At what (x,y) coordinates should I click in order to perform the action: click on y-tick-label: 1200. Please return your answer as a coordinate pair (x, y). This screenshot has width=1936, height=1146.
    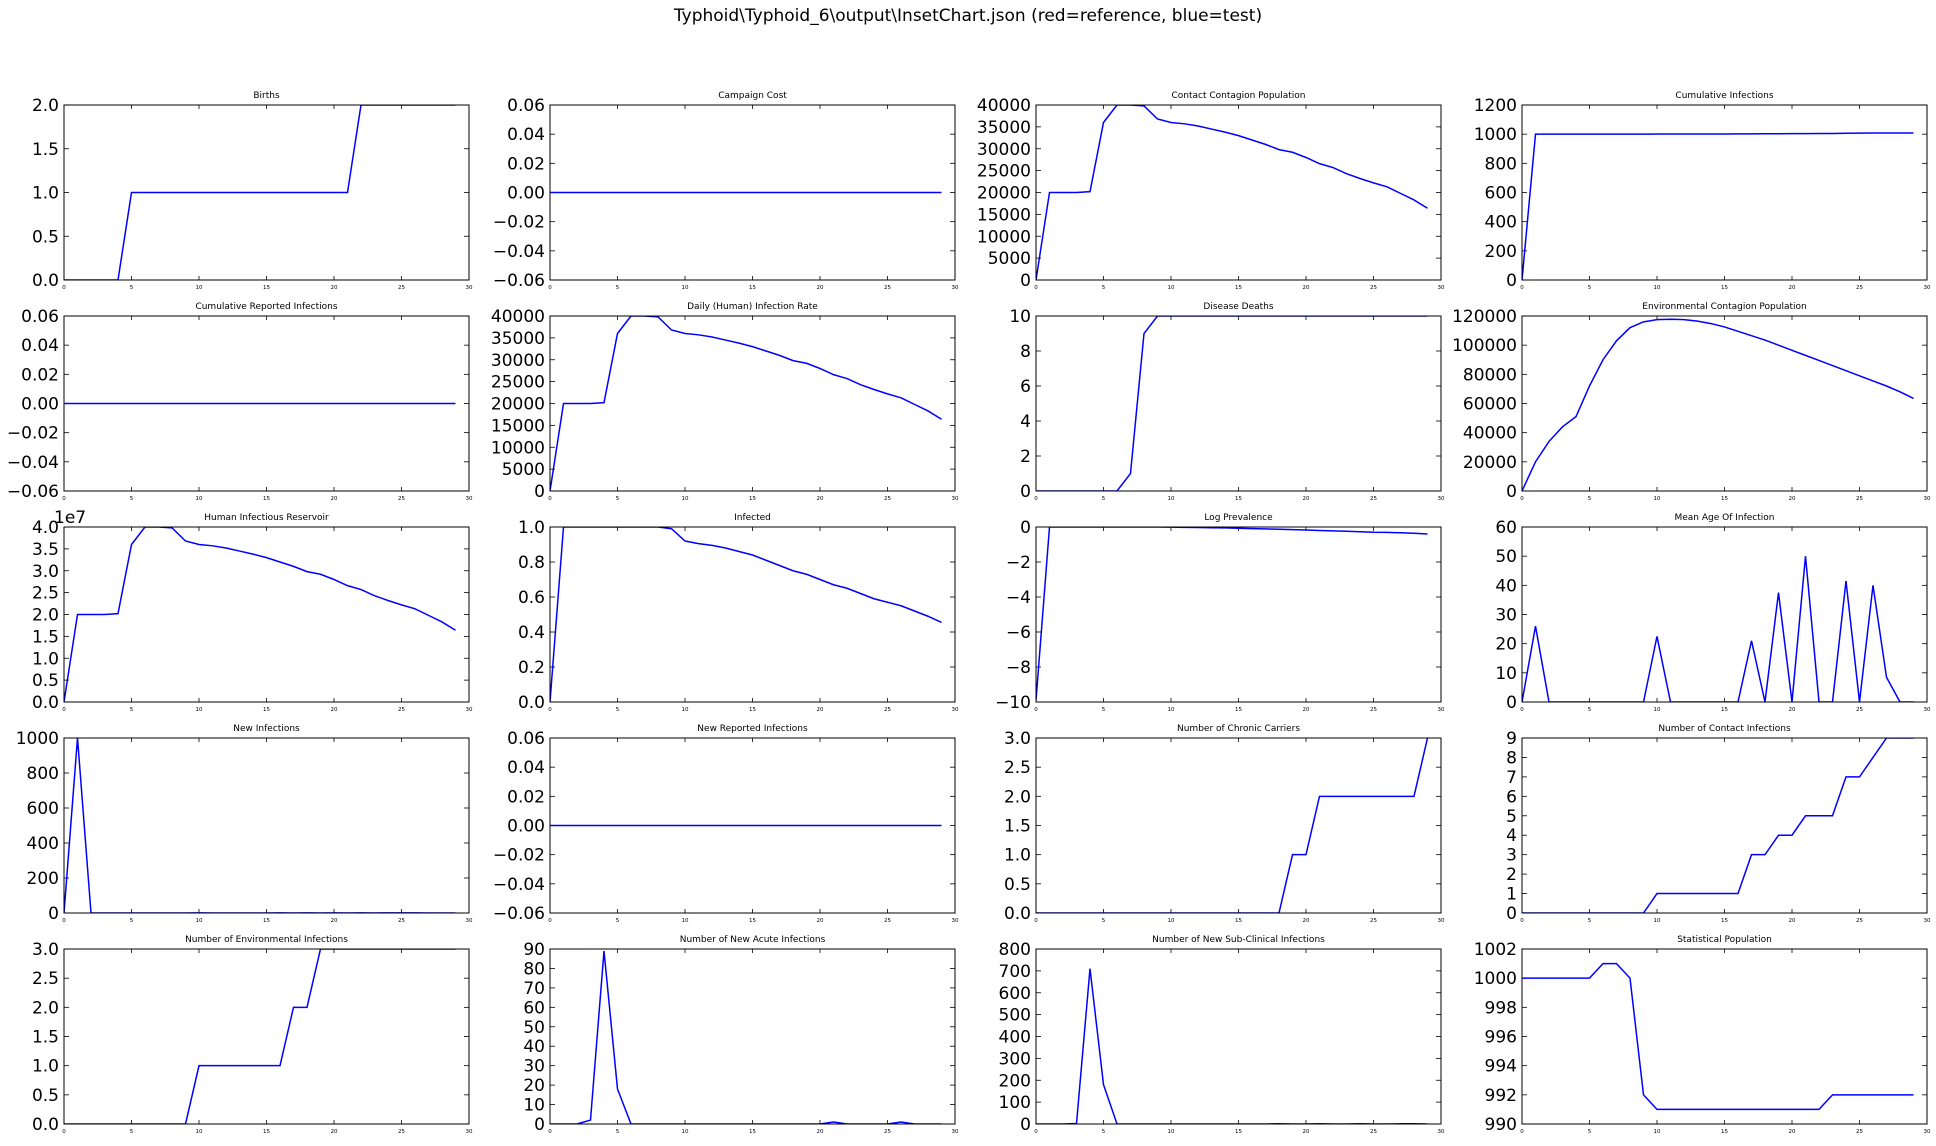
    Looking at the image, I should click on (1495, 106).